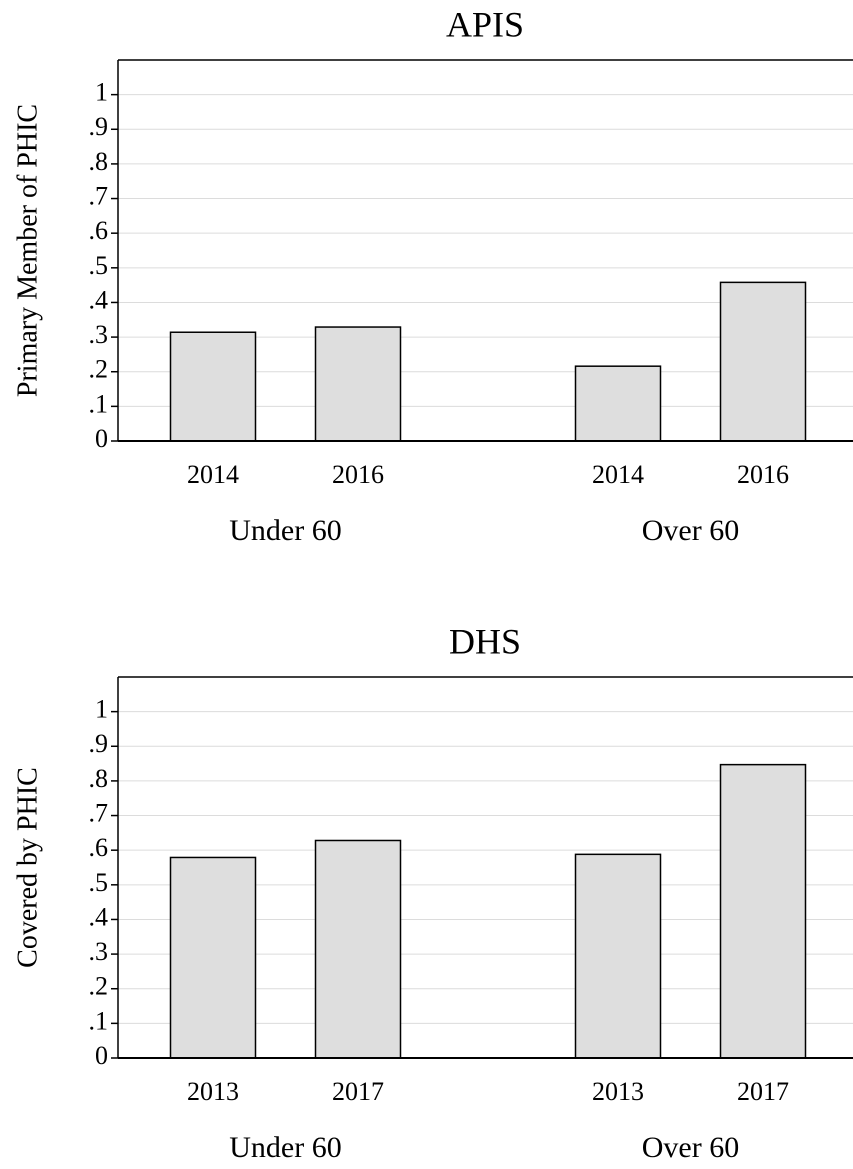 The height and width of the screenshot is (1169, 853). What do you see at coordinates (485, 24) in the screenshot?
I see `chart-title: APIS` at bounding box center [485, 24].